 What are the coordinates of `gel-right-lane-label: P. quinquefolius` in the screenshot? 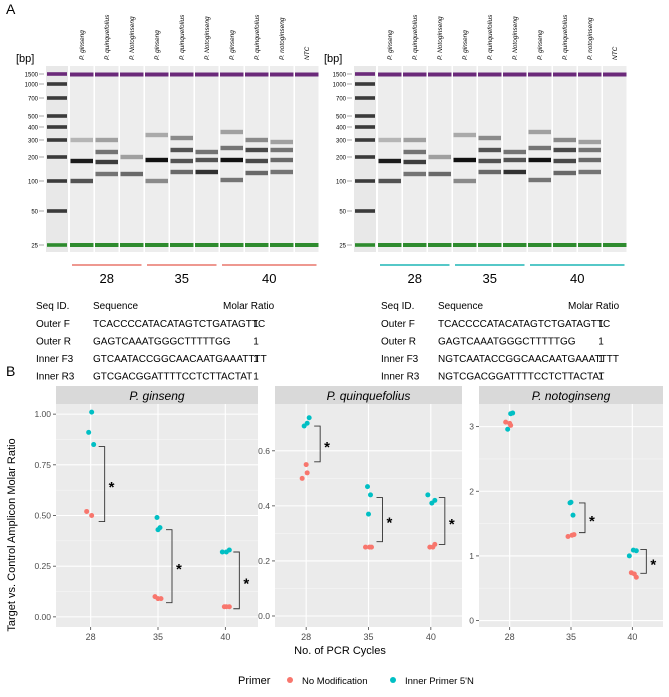 It's located at (490, 37).